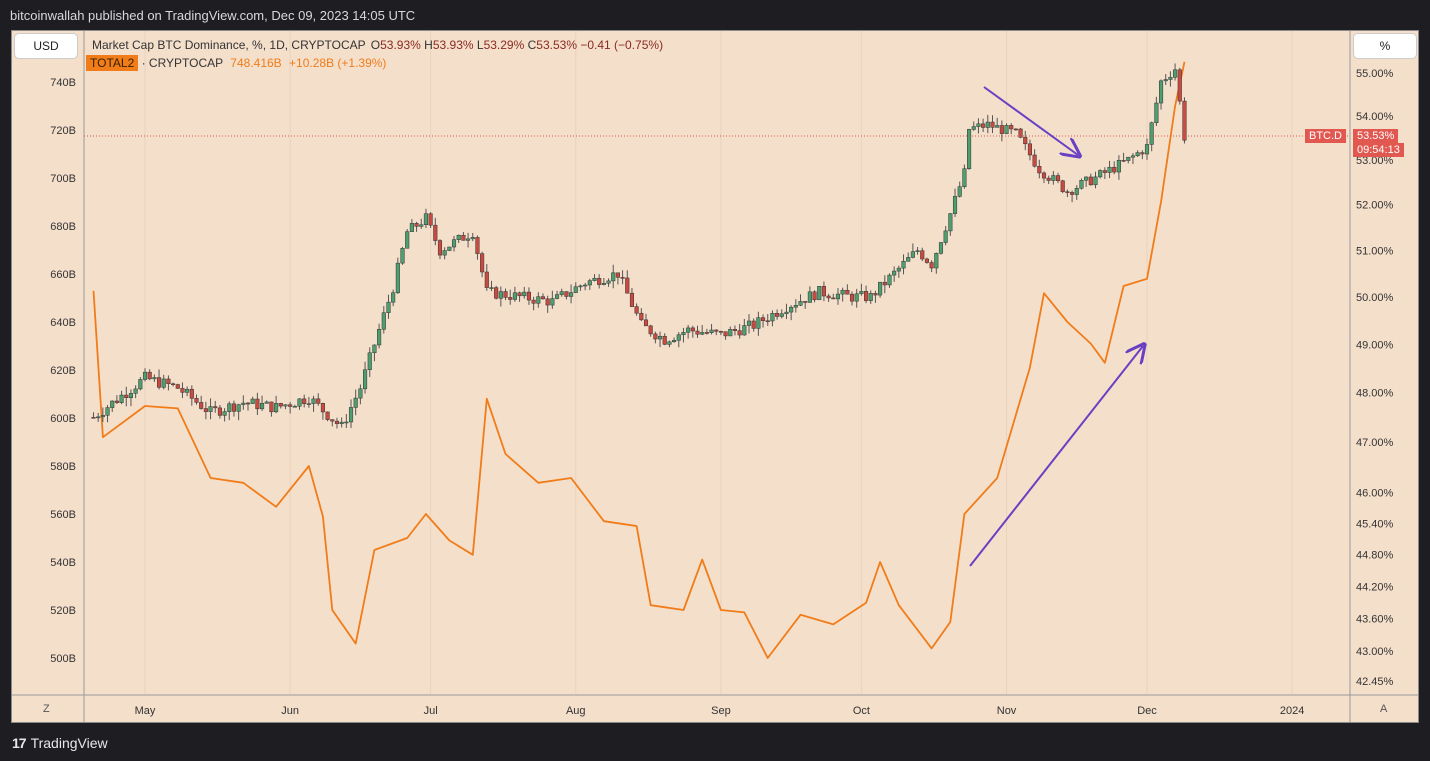  I want to click on zoom-button: Z, so click(46, 709).